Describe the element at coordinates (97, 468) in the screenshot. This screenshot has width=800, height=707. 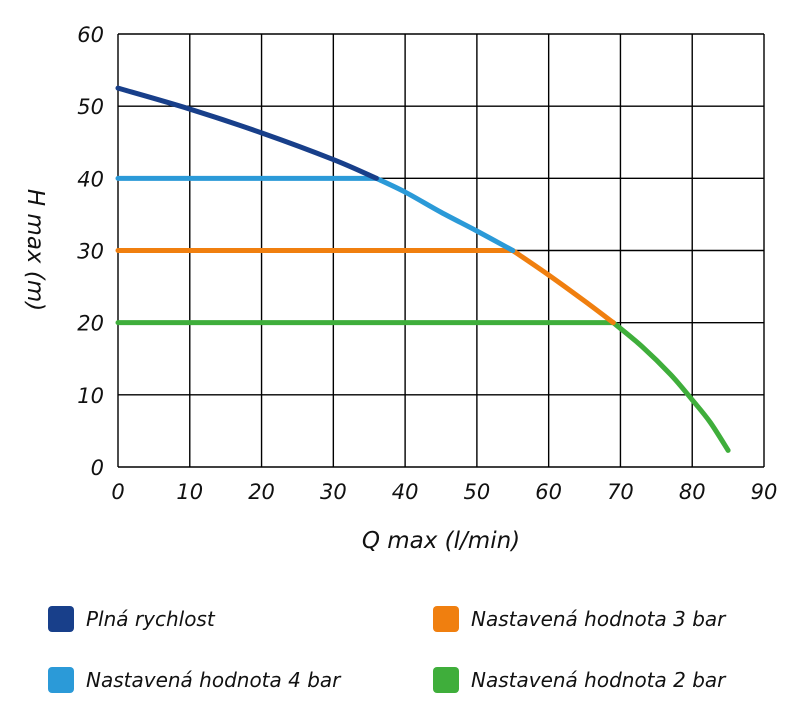
I see `y-tick-label: 0` at that location.